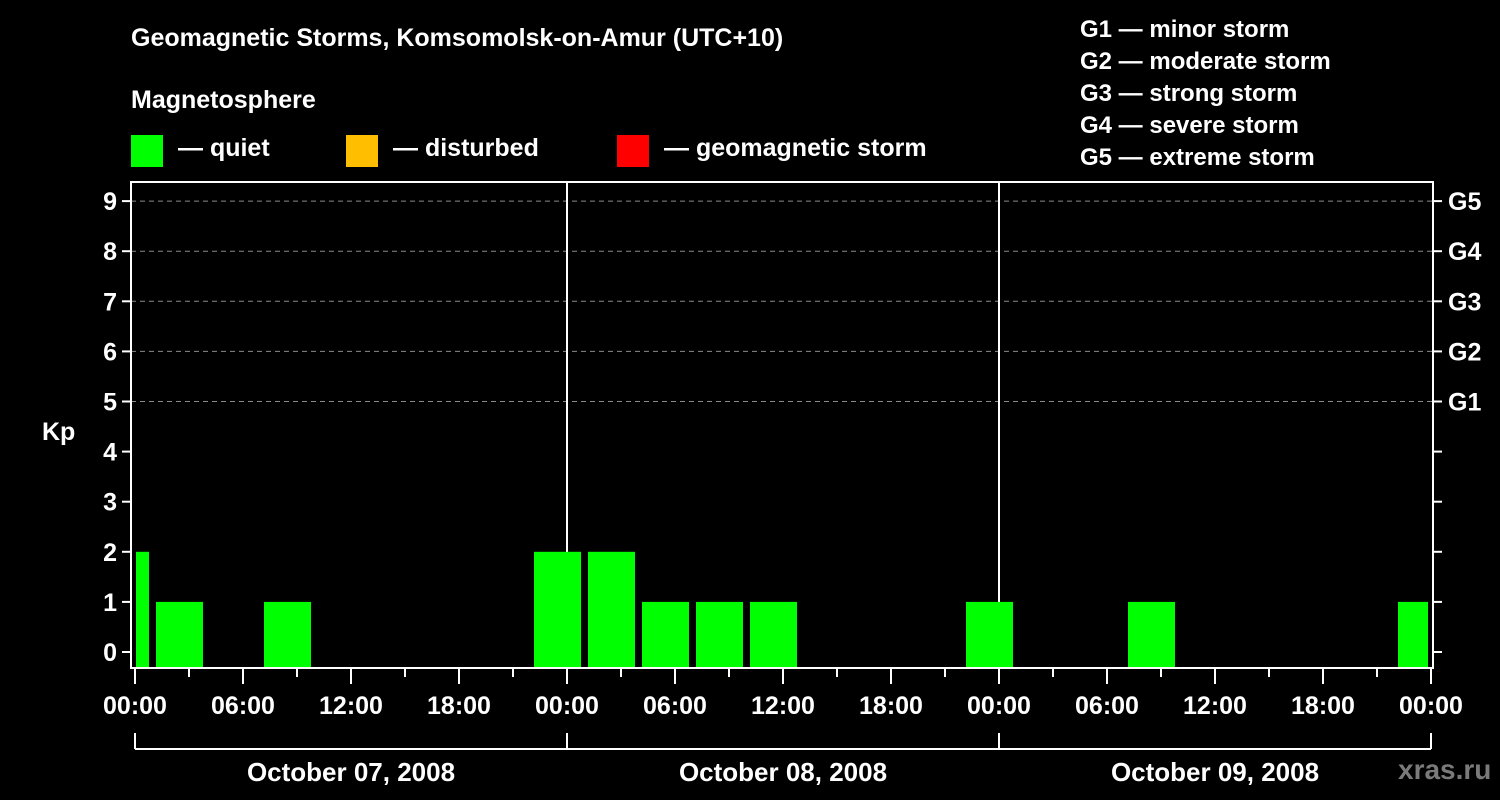  I want to click on chart-subtitle: Magnetosphere, so click(223, 100).